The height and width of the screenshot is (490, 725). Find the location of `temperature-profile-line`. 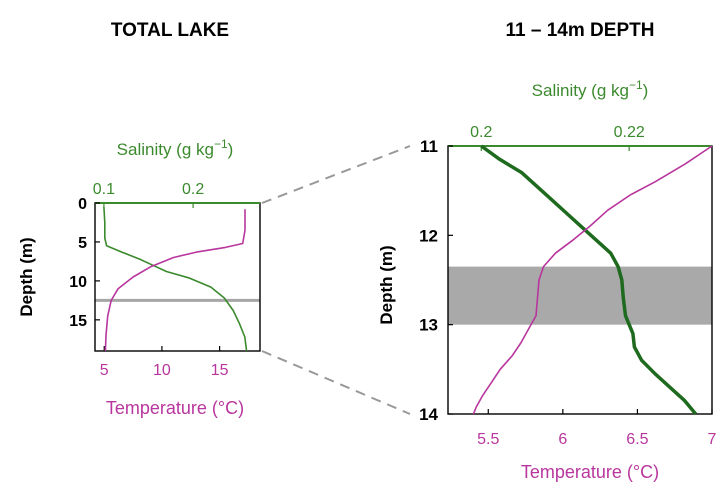

temperature-profile-line is located at coordinates (175, 280).